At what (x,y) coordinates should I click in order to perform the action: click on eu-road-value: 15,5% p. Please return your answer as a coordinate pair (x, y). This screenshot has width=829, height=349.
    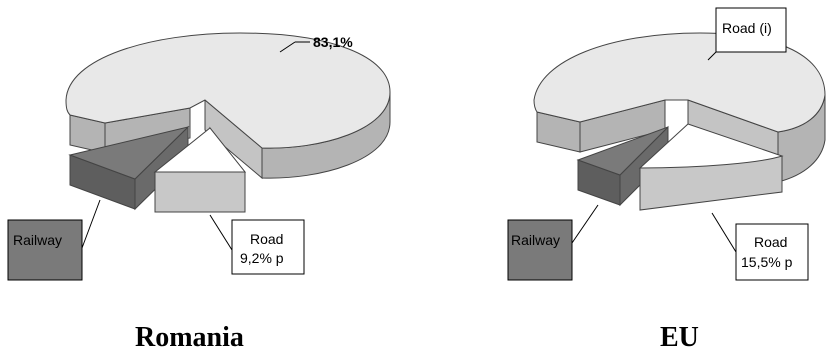
    Looking at the image, I should click on (767, 262).